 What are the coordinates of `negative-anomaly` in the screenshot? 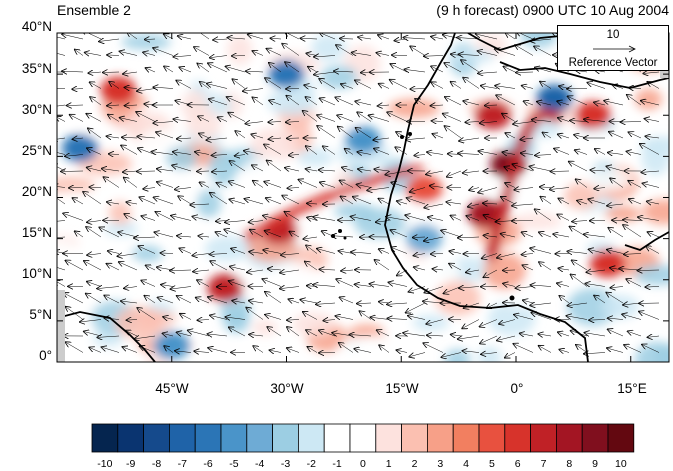 It's located at (286, 74).